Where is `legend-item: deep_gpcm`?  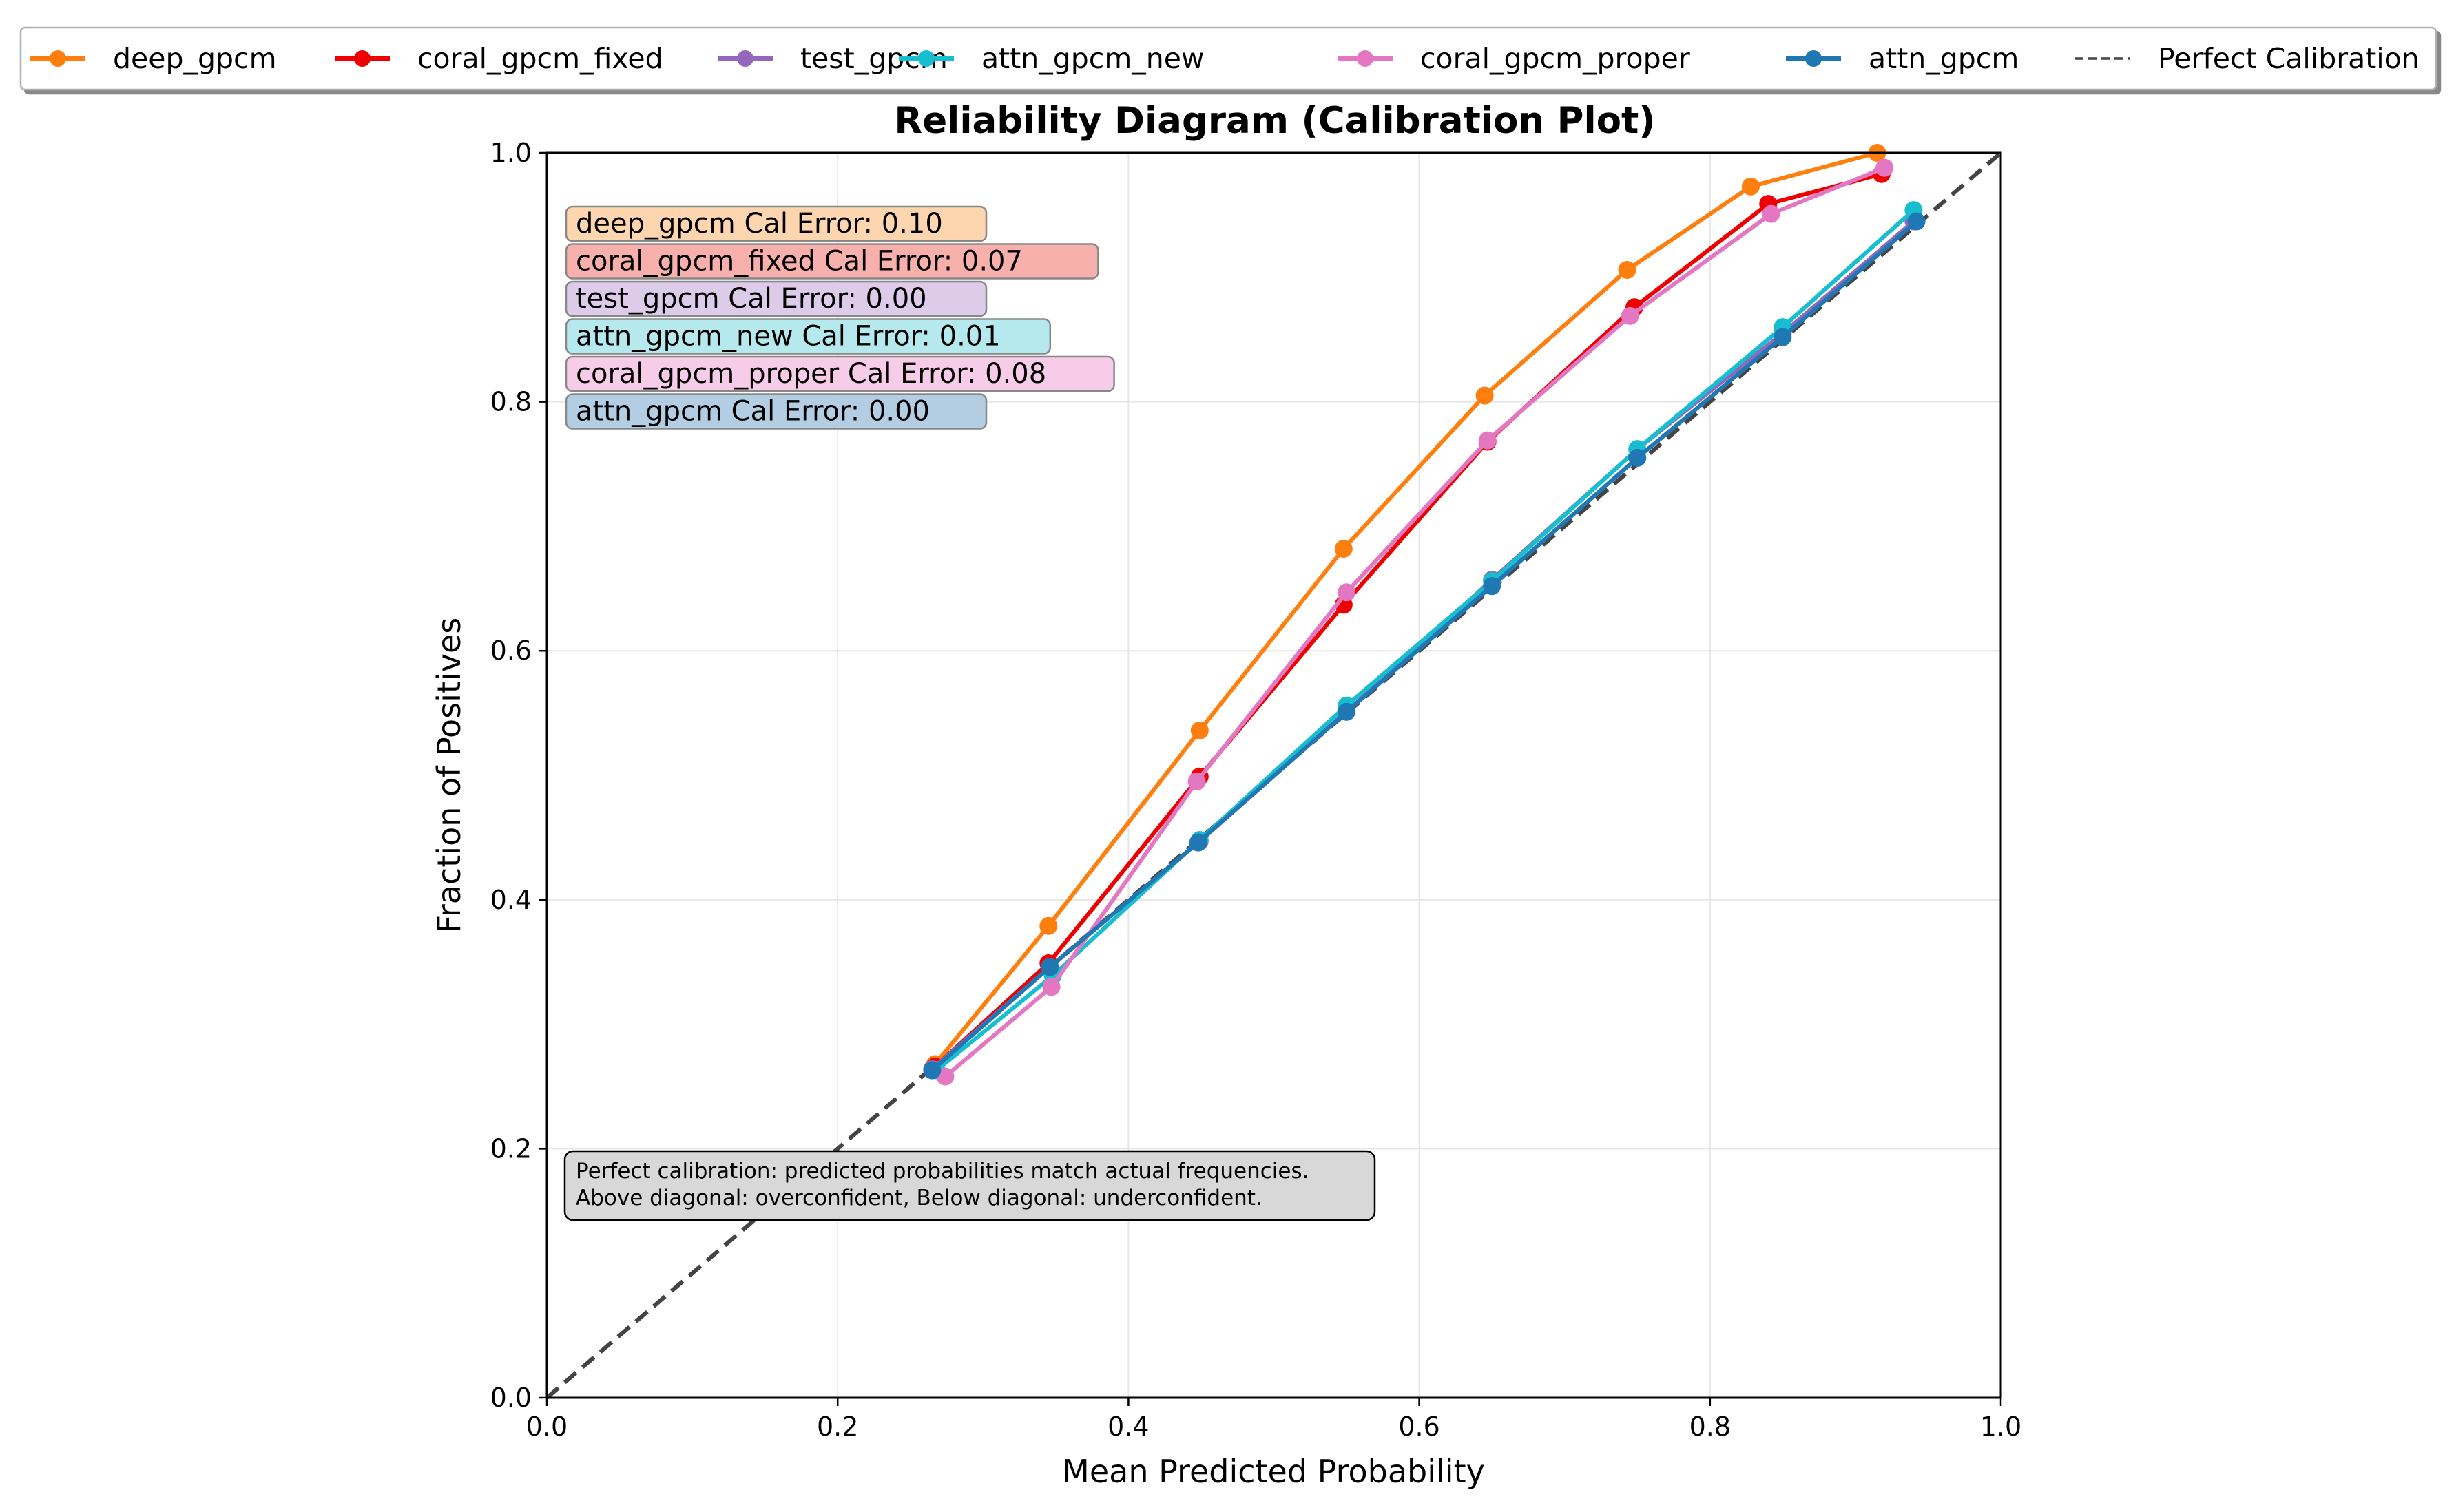
legend-item: deep_gpcm is located at coordinates (153, 58).